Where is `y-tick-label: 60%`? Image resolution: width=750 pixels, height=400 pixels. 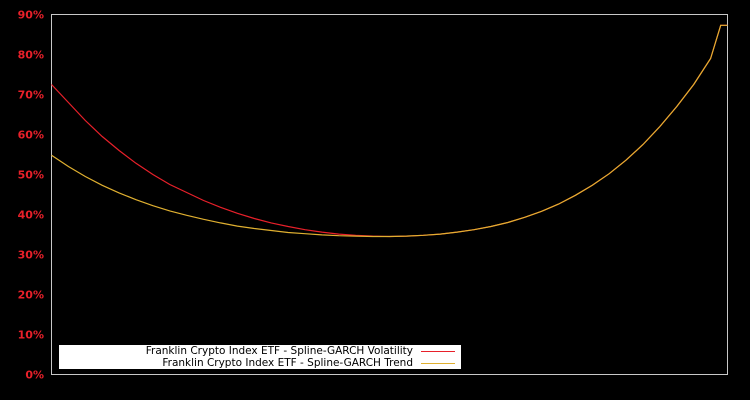
y-tick-label: 60% is located at coordinates (31, 135).